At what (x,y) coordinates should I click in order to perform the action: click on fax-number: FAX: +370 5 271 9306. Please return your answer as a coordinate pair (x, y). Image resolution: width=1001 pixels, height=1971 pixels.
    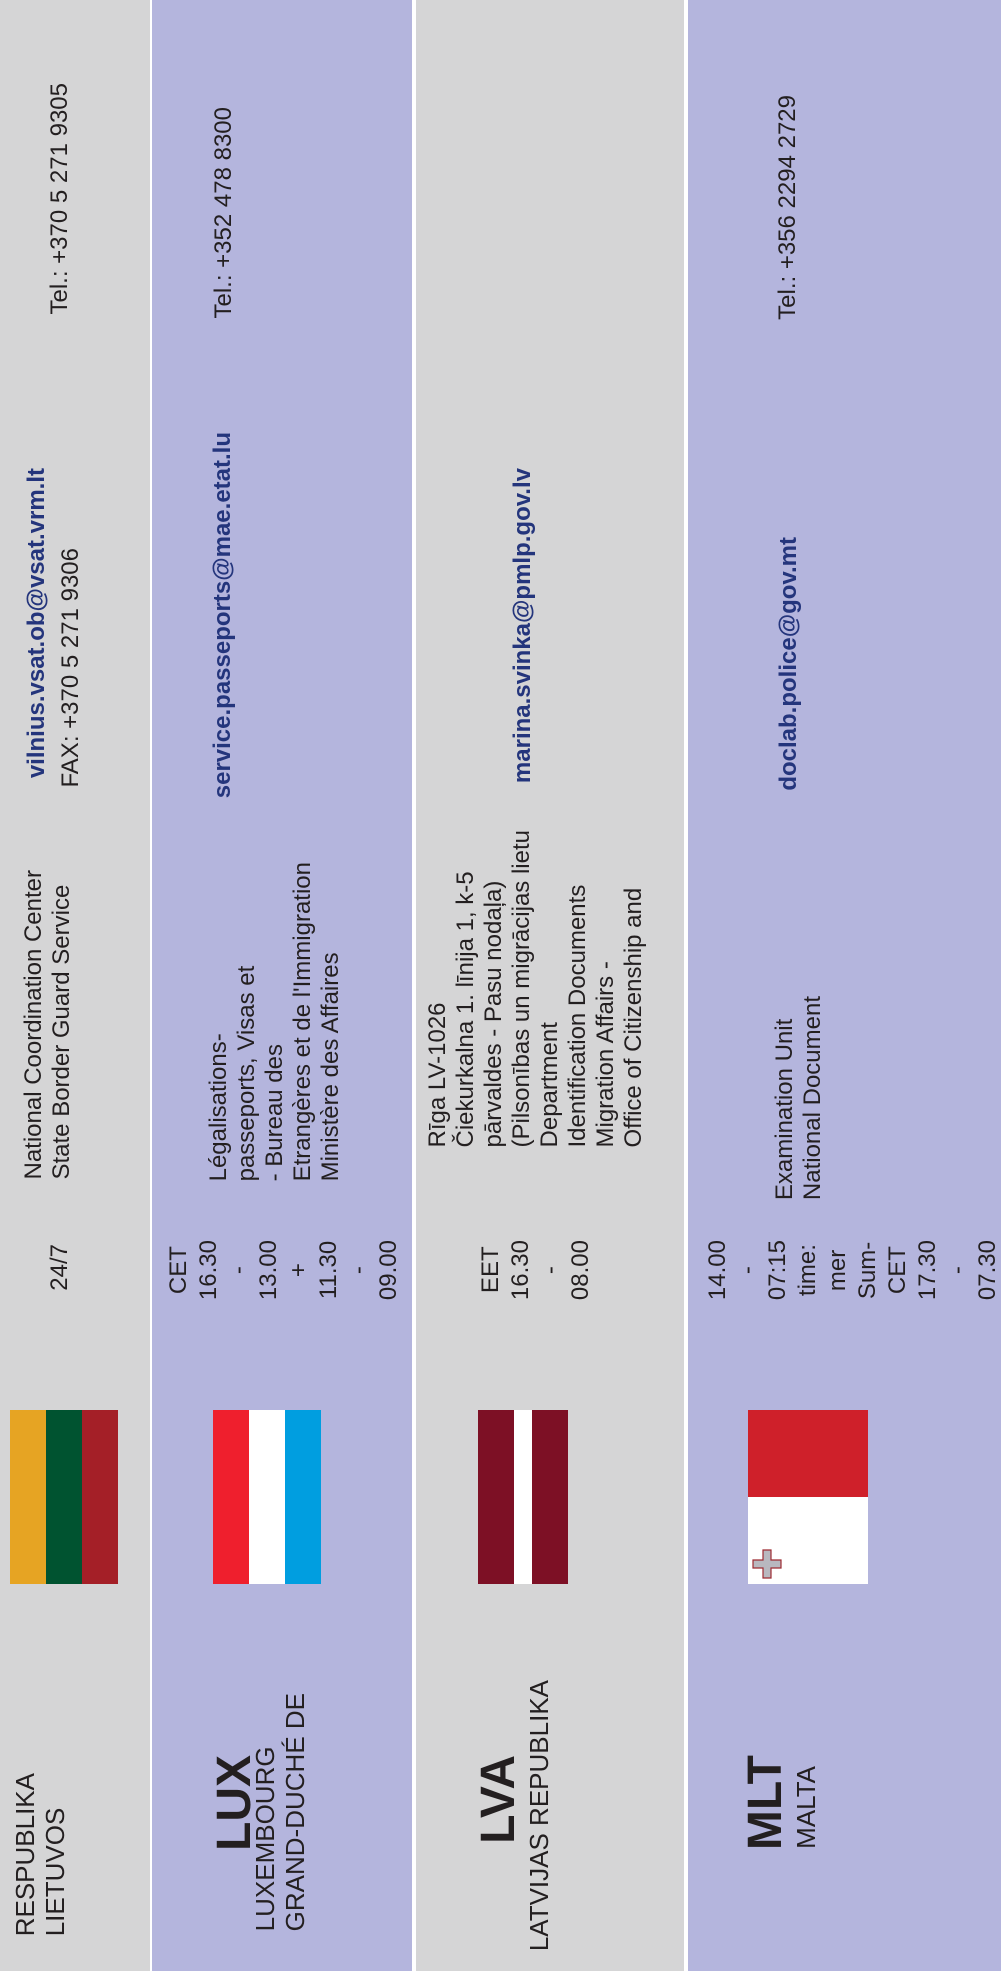
    Looking at the image, I should click on (70, 668).